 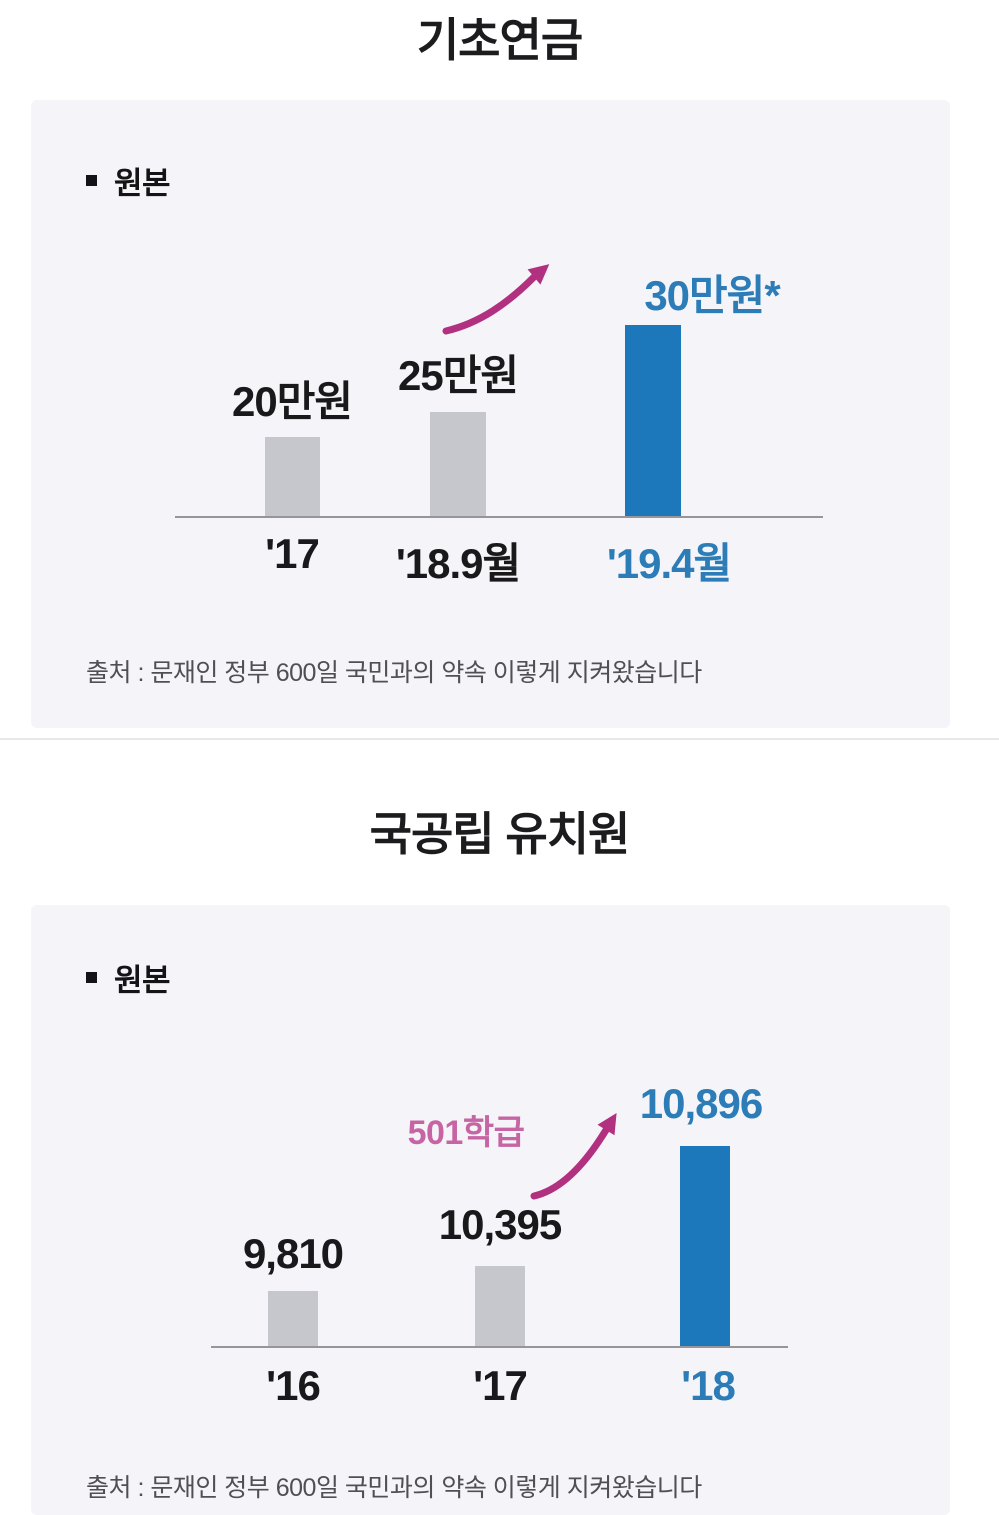 I want to click on section2-legend: 원본, so click(x=128, y=977).